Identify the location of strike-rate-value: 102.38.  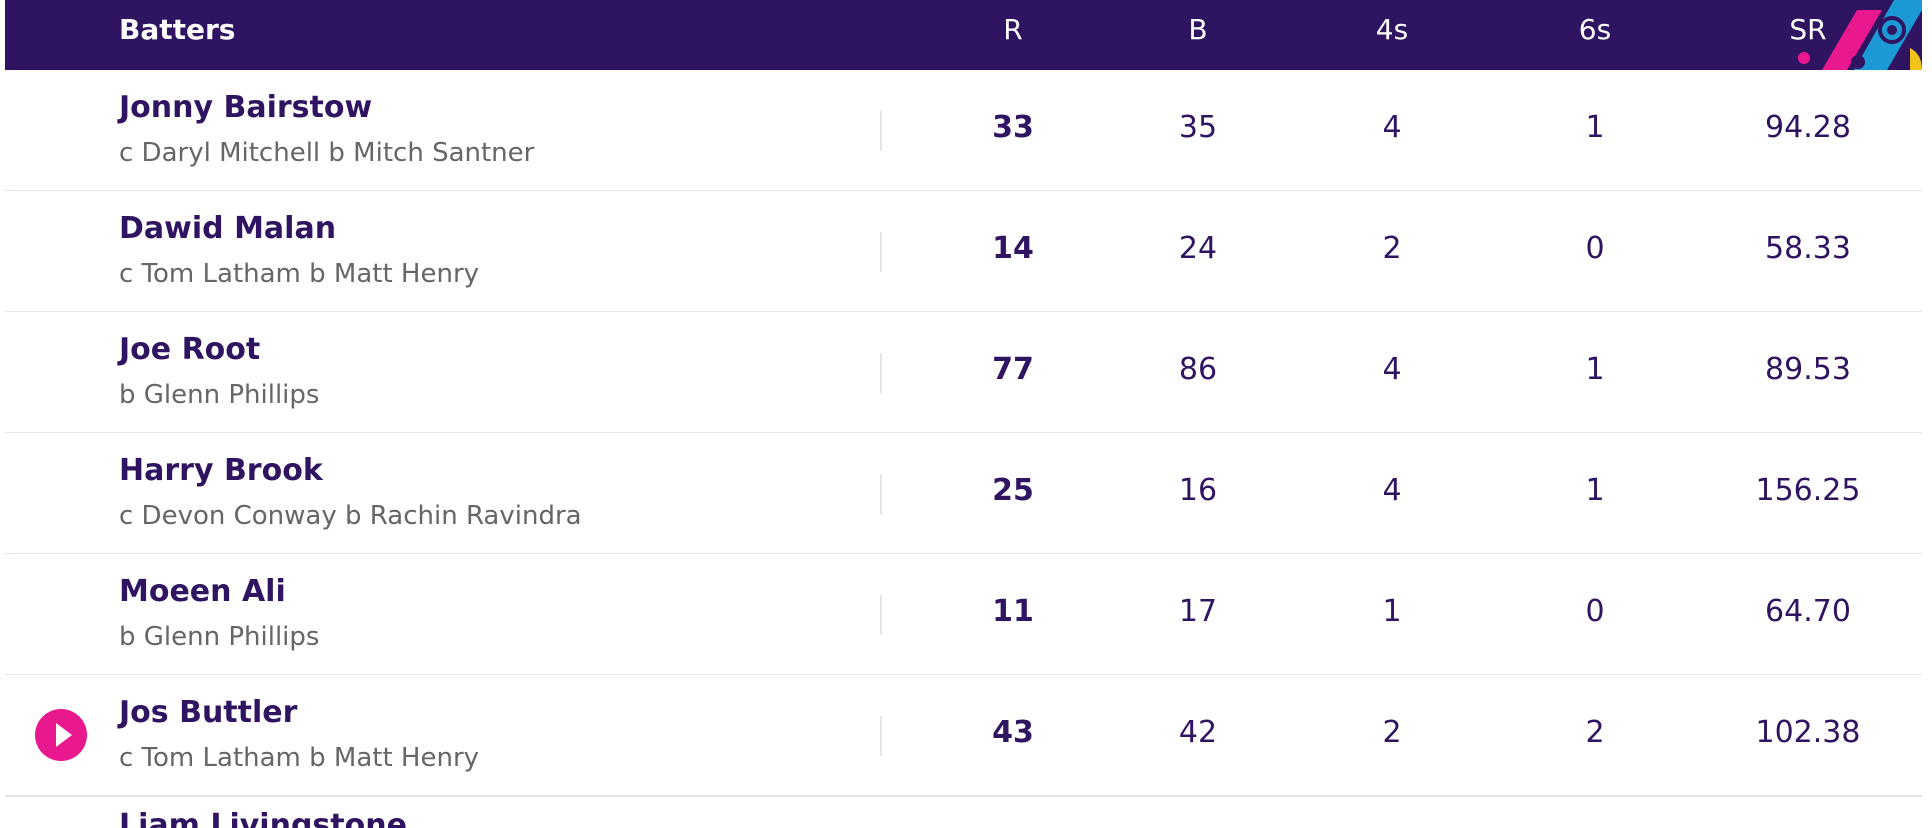
(1808, 732).